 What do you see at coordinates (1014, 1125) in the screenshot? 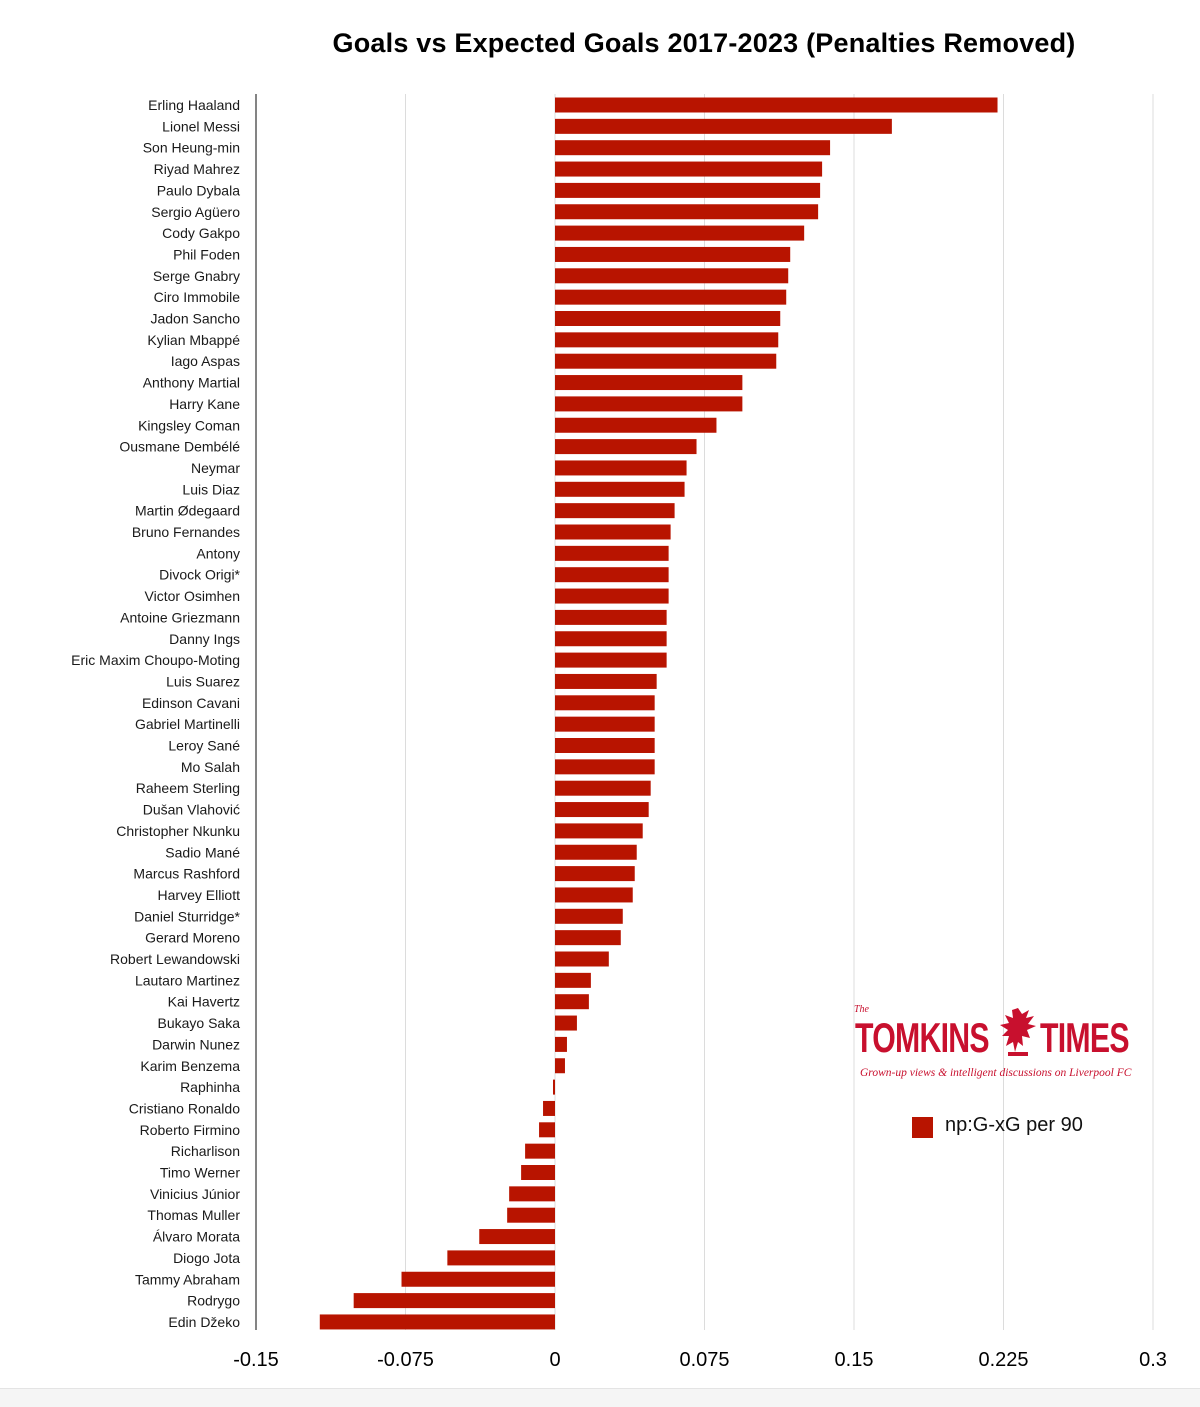
I see `legend-label: np:G-xG per 90` at bounding box center [1014, 1125].